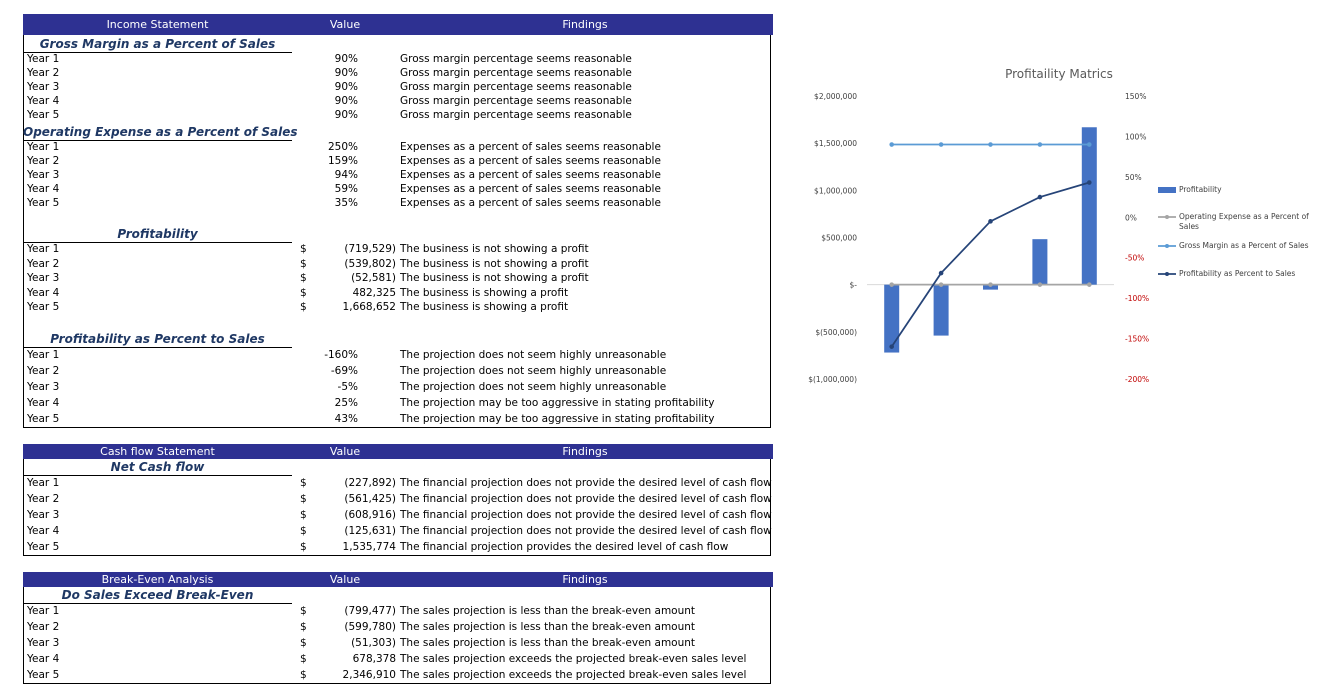 The height and width of the screenshot is (699, 1325). I want to click on legend-label: Profitability as Percent to Sales, so click(1237, 273).